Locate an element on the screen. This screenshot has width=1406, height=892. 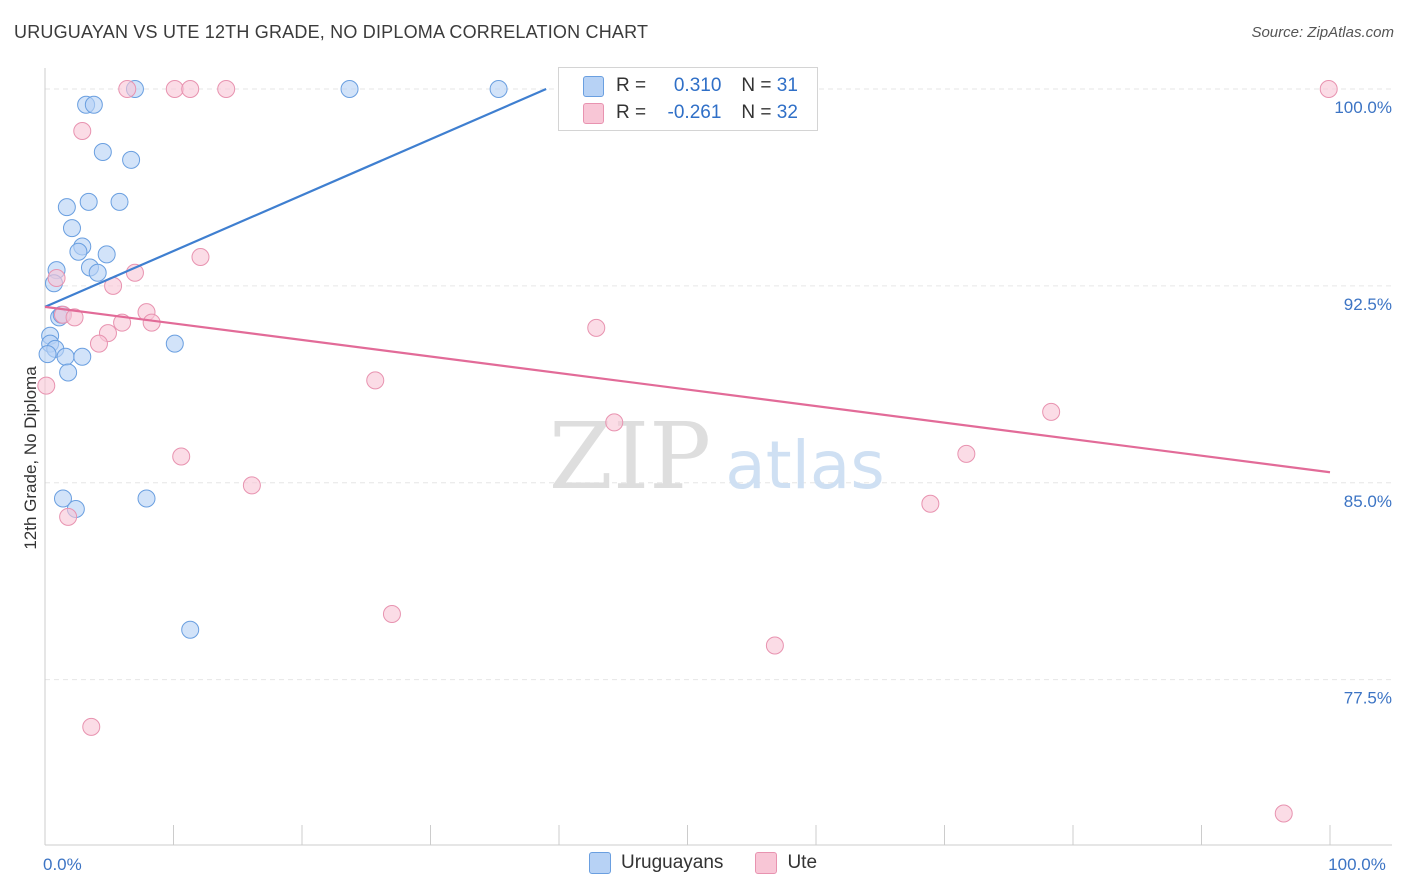
watermark-atlas: atlas is located at coordinates (805, 465).